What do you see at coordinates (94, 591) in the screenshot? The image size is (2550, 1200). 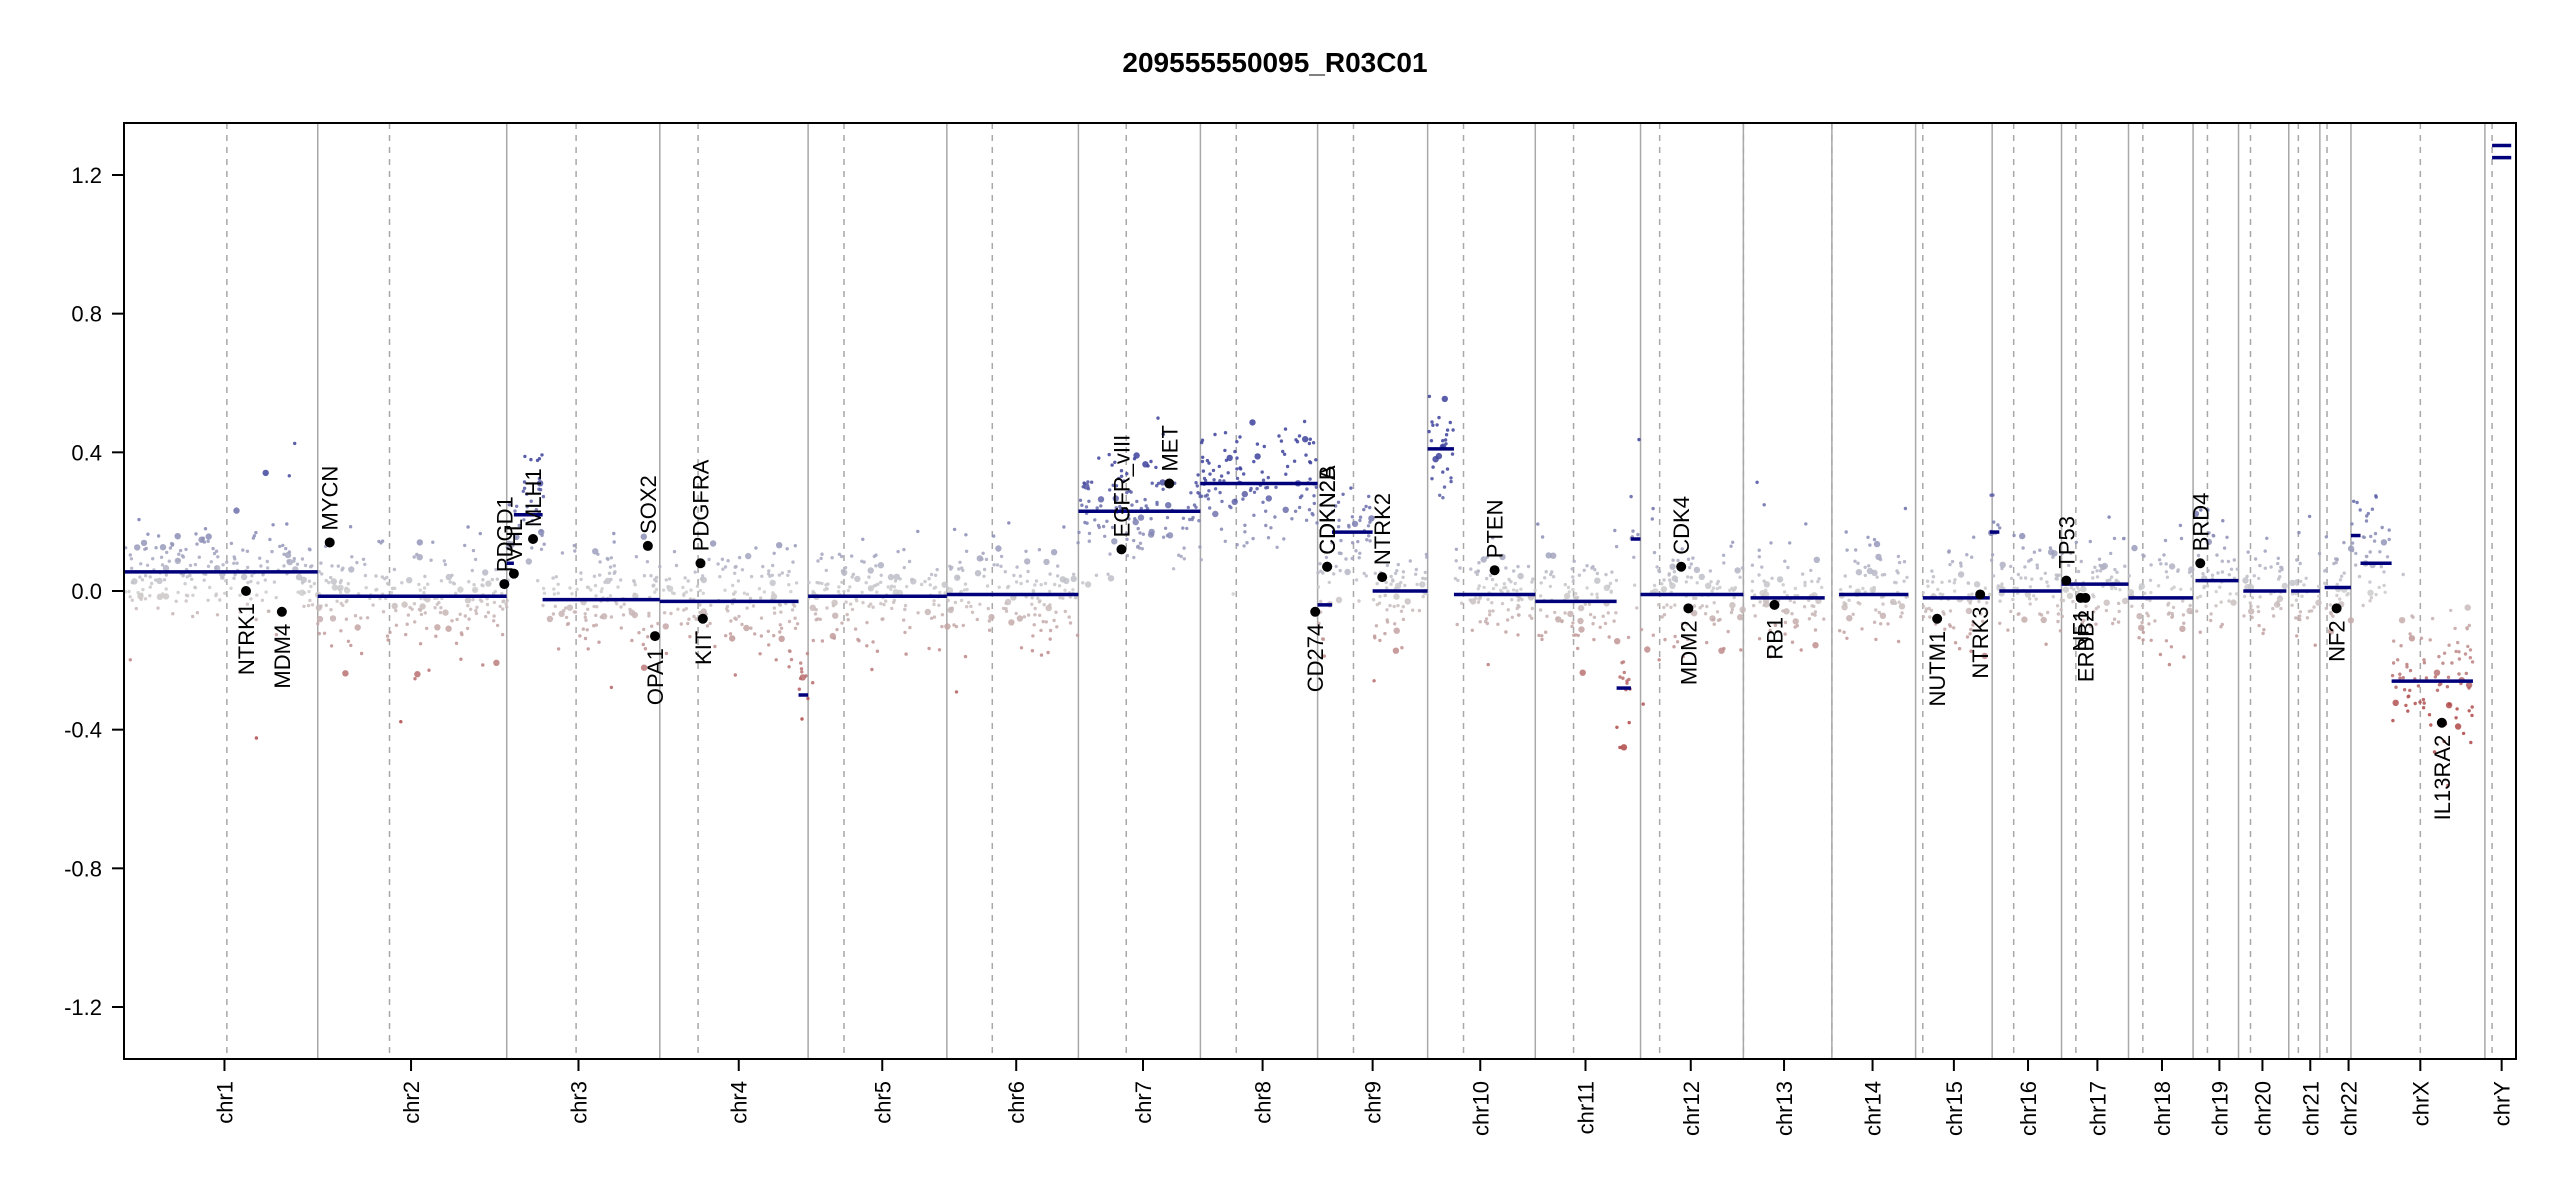 I see `y-axis: -1.2-0.8-0.40.00.40.81.2` at bounding box center [94, 591].